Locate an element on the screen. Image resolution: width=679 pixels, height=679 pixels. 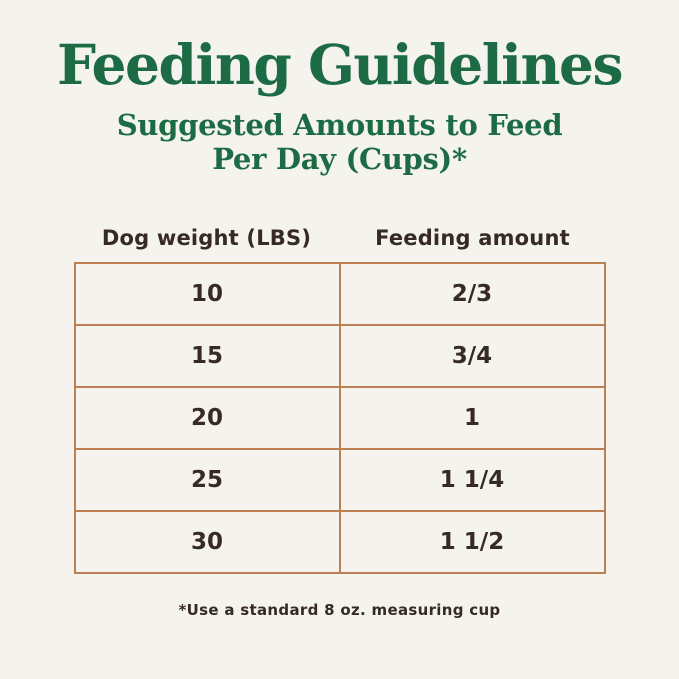
feeding-amount-cell: 3/4 is located at coordinates (471, 356).